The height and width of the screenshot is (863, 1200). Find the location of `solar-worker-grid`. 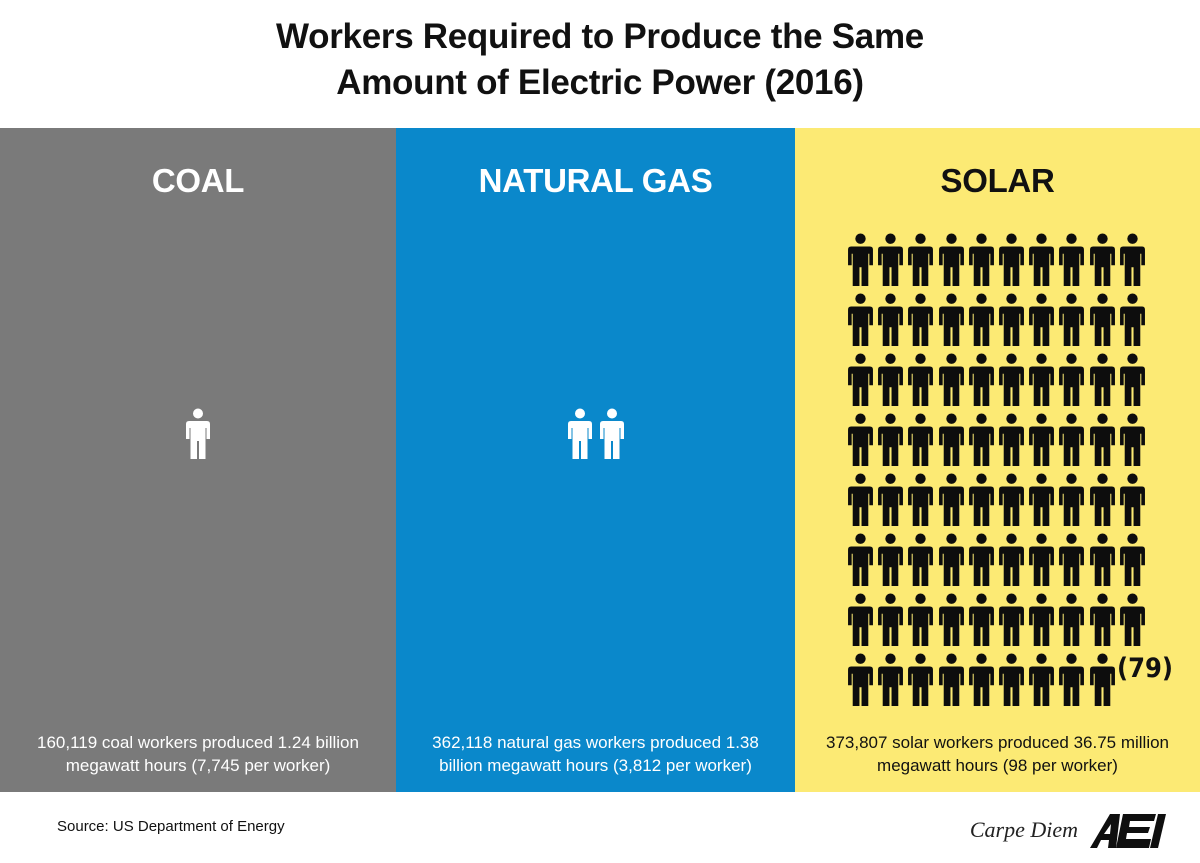

solar-worker-grid is located at coordinates (997, 473).